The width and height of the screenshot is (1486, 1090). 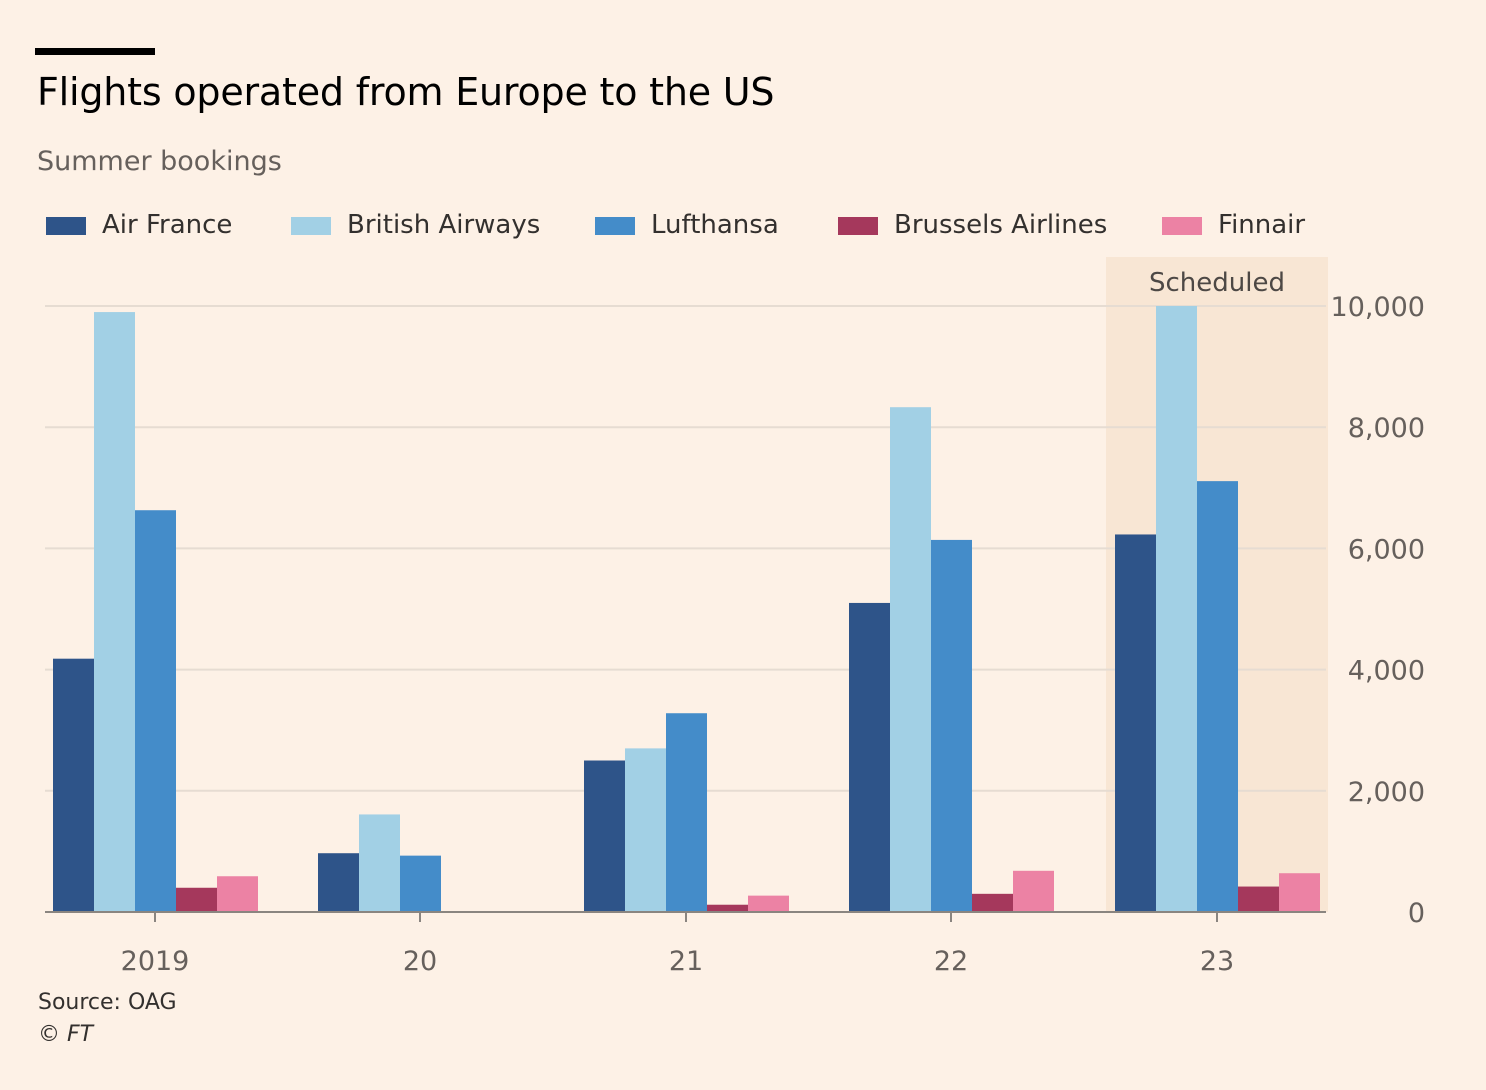 I want to click on x-tick-label: 22, so click(x=951, y=961).